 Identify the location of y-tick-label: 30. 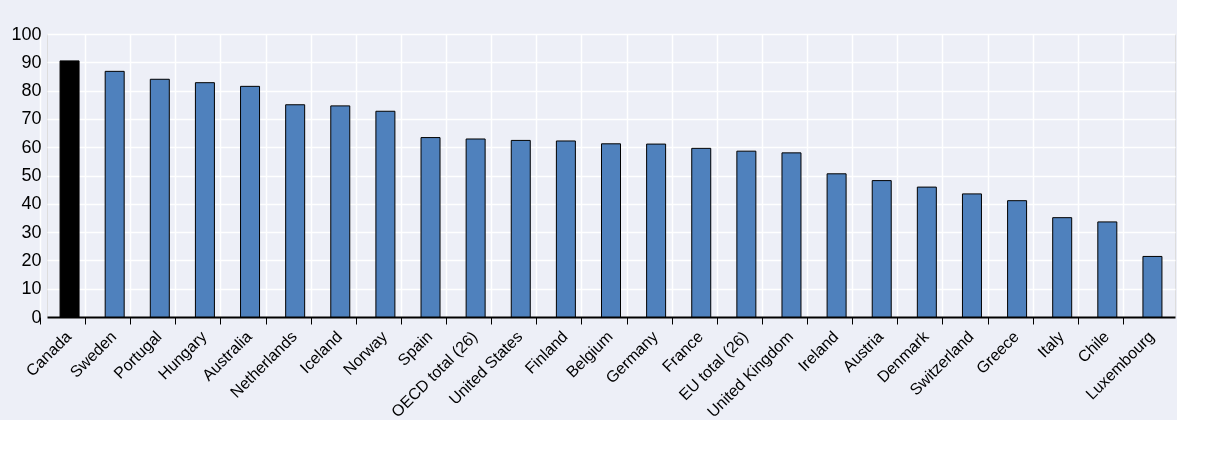
(31, 231).